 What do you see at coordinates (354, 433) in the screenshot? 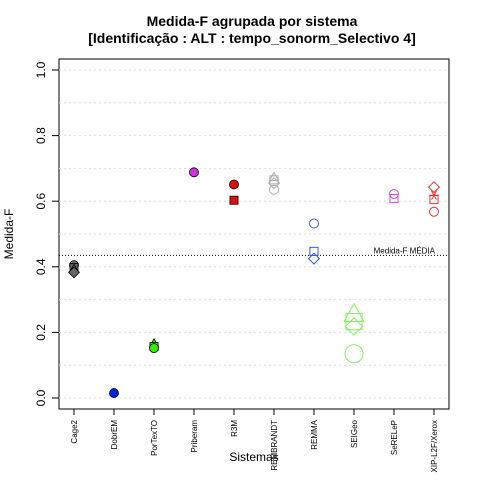
I see `x-tick-label: SEIGeo` at bounding box center [354, 433].